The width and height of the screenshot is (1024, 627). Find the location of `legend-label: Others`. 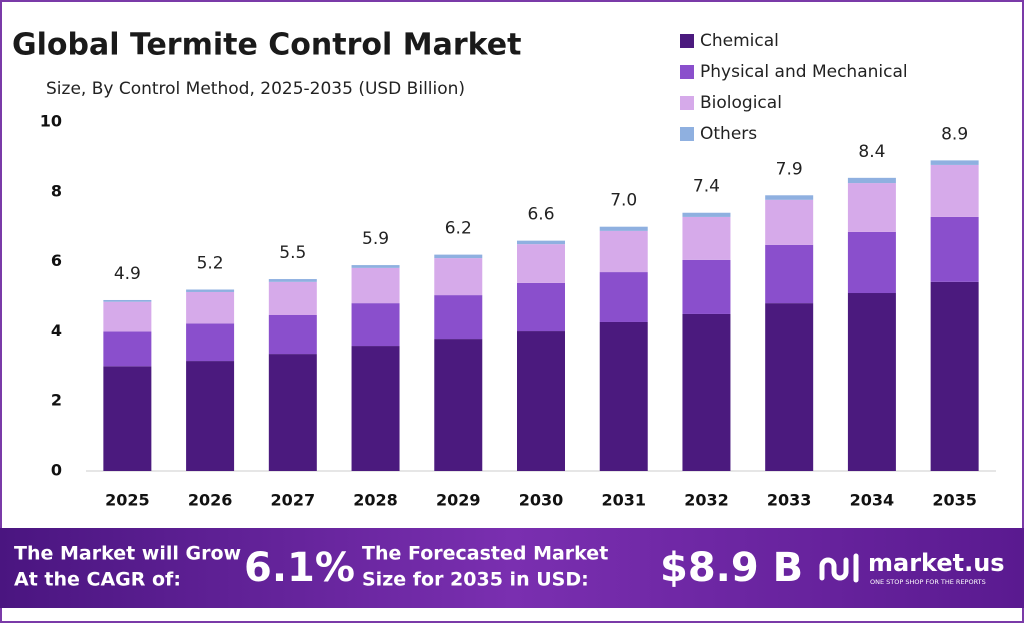

legend-label: Others is located at coordinates (728, 134).